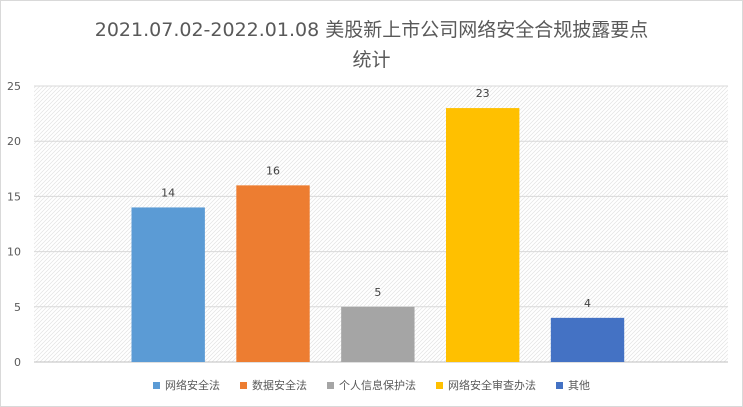 The height and width of the screenshot is (407, 743). I want to click on data-label: 4, so click(587, 303).